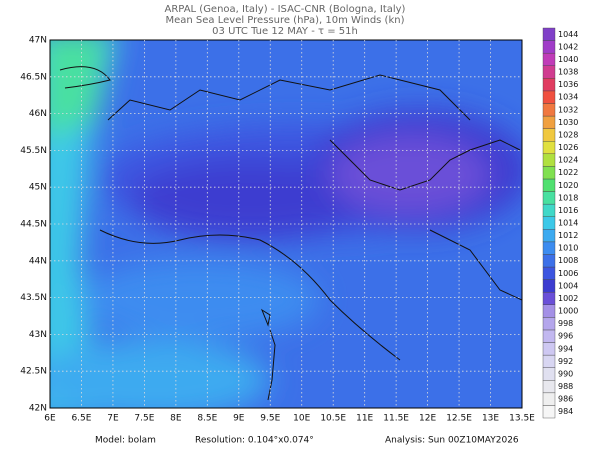 This screenshot has height=454, width=600. I want to click on colorbar-label: 1014, so click(568, 223).